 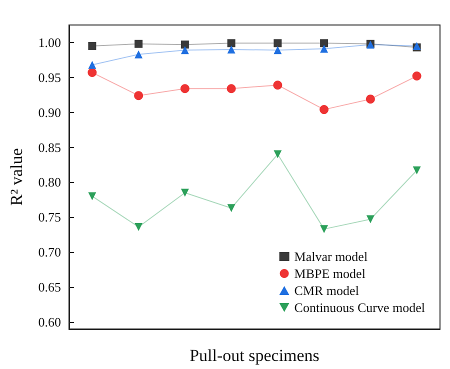 I want to click on y-tick-label: 0.70, so click(x=49, y=252).